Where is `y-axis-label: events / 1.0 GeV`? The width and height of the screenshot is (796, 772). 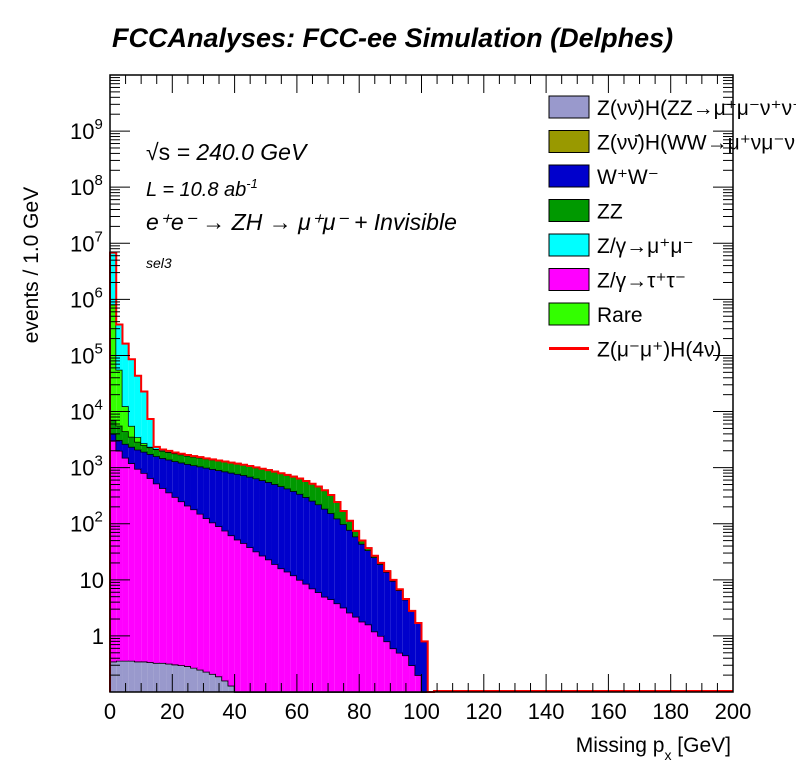
y-axis-label: events / 1.0 GeV is located at coordinates (31, 265).